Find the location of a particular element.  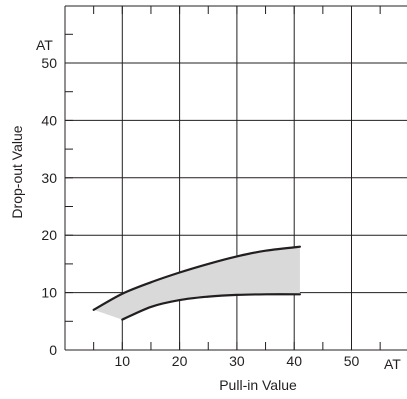

y-tick-label-40: 40 is located at coordinates (49, 120).